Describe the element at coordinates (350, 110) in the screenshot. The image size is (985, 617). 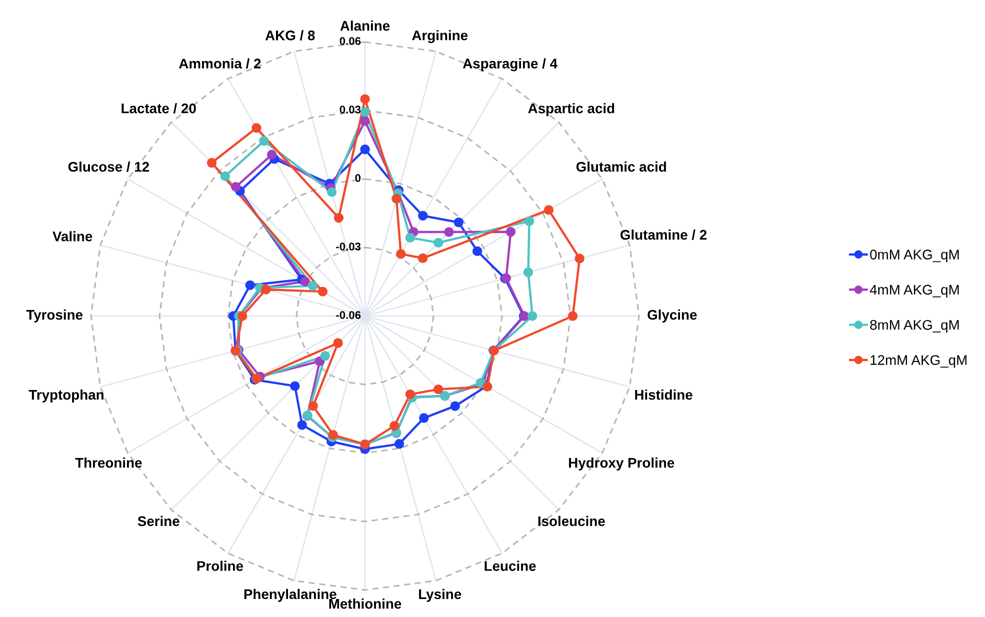
I see `y-tick-label: 0.03` at that location.